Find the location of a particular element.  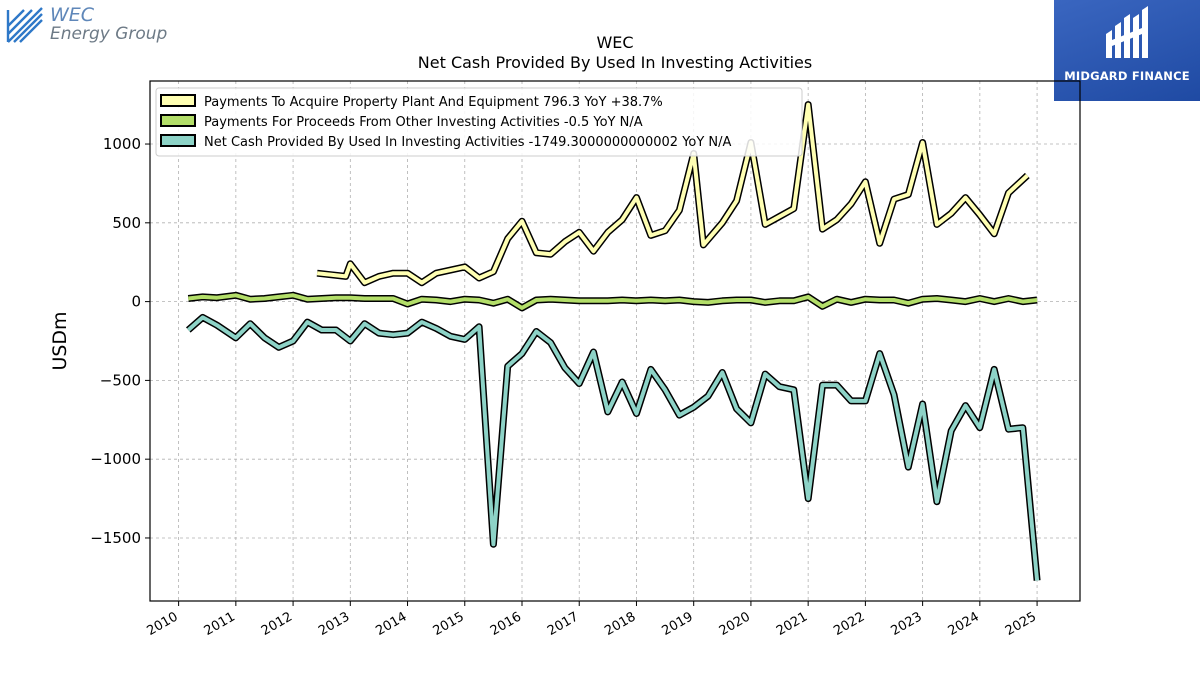

x-tick-label: 2019 is located at coordinates (678, 624).